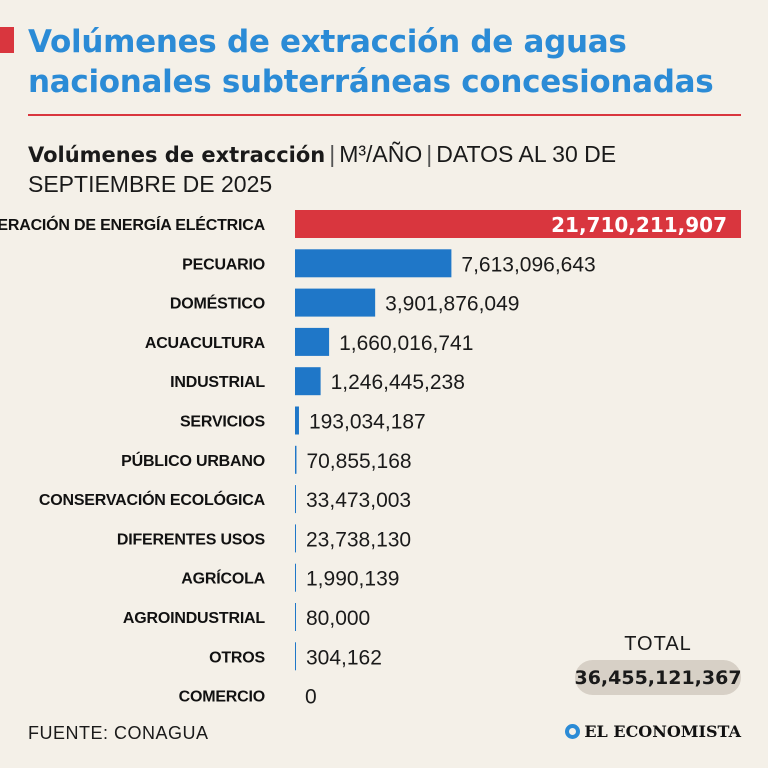  What do you see at coordinates (358, 539) in the screenshot?
I see `value-label: 23,738,130` at bounding box center [358, 539].